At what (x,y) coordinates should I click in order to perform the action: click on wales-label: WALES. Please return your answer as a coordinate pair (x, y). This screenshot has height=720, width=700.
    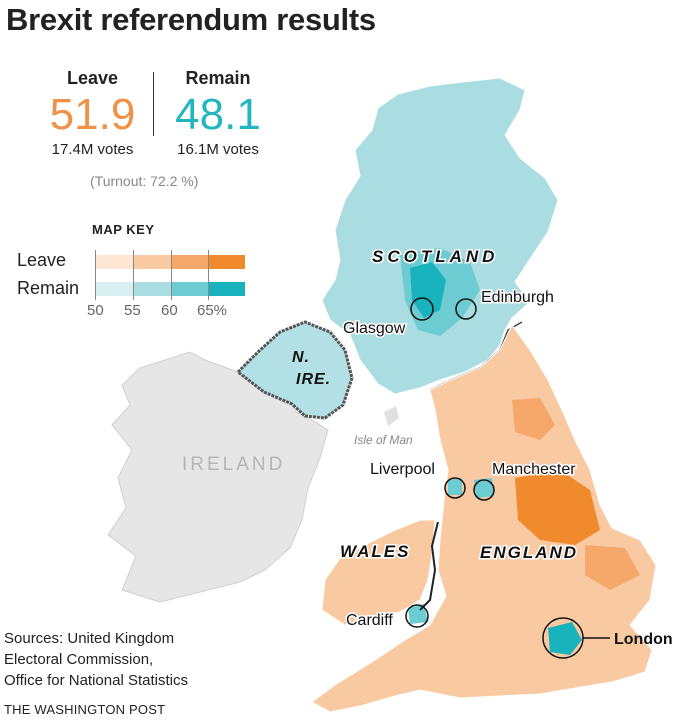
    Looking at the image, I should click on (375, 551).